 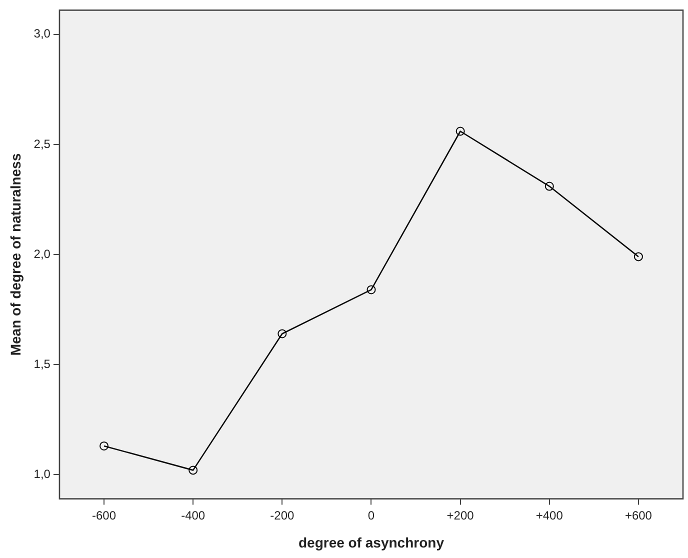 What do you see at coordinates (104, 515) in the screenshot?
I see `x-tick-label: -600` at bounding box center [104, 515].